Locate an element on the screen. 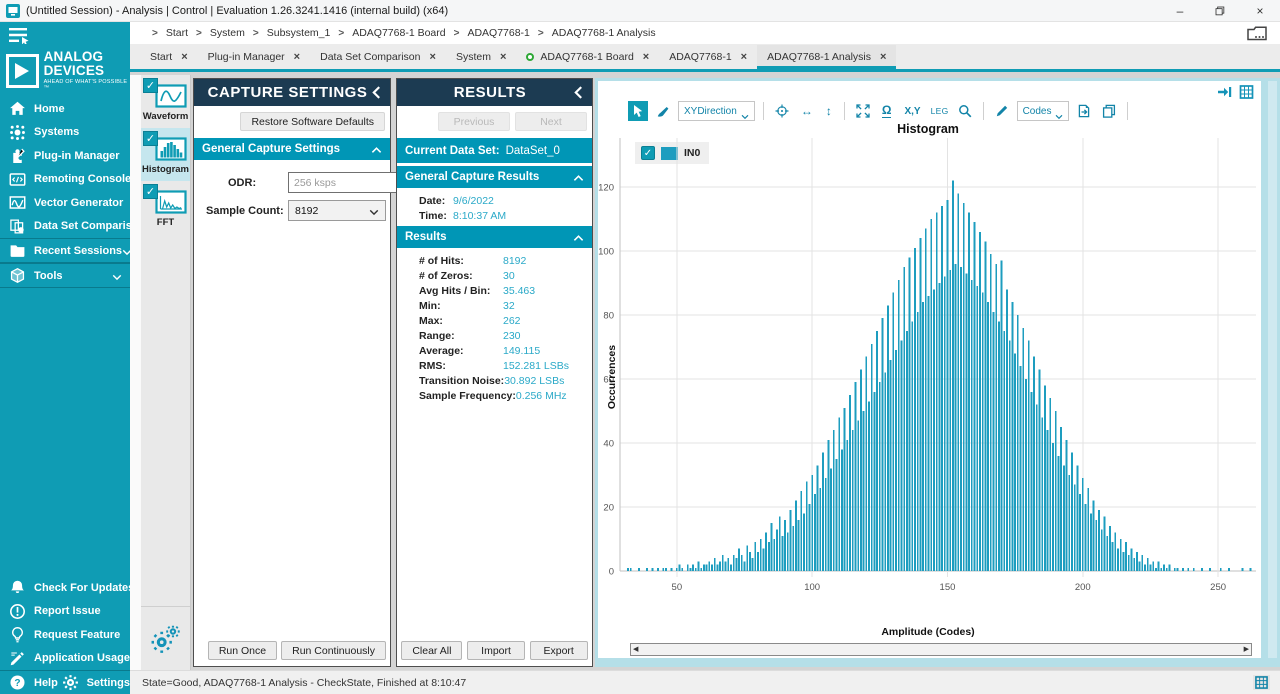 This screenshot has width=1280, height=694. sidebar-item: Application Usage Logging is located at coordinates (88, 659).